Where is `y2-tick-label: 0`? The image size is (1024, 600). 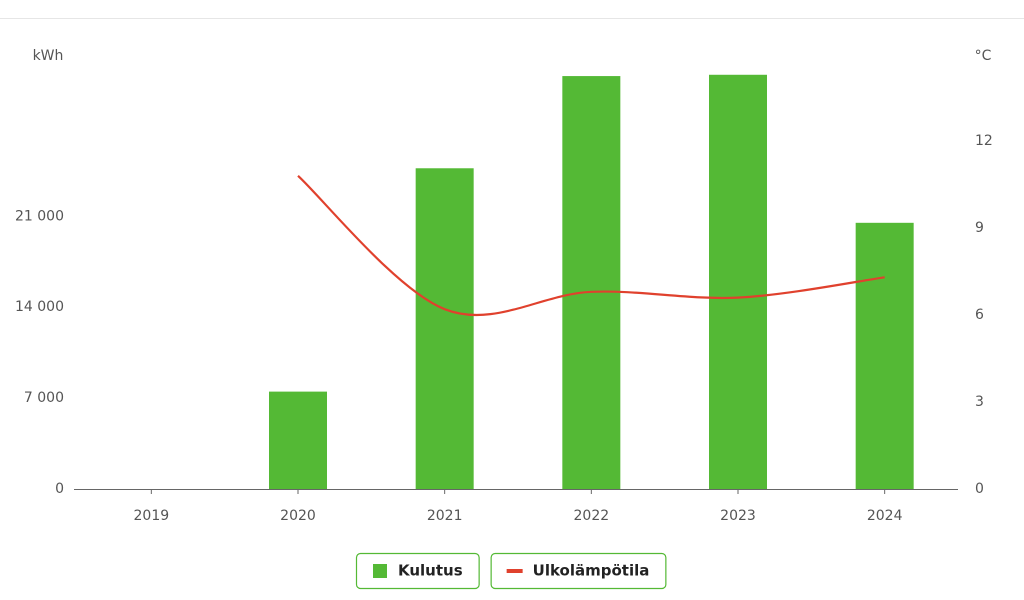
y2-tick-label: 0 is located at coordinates (979, 489).